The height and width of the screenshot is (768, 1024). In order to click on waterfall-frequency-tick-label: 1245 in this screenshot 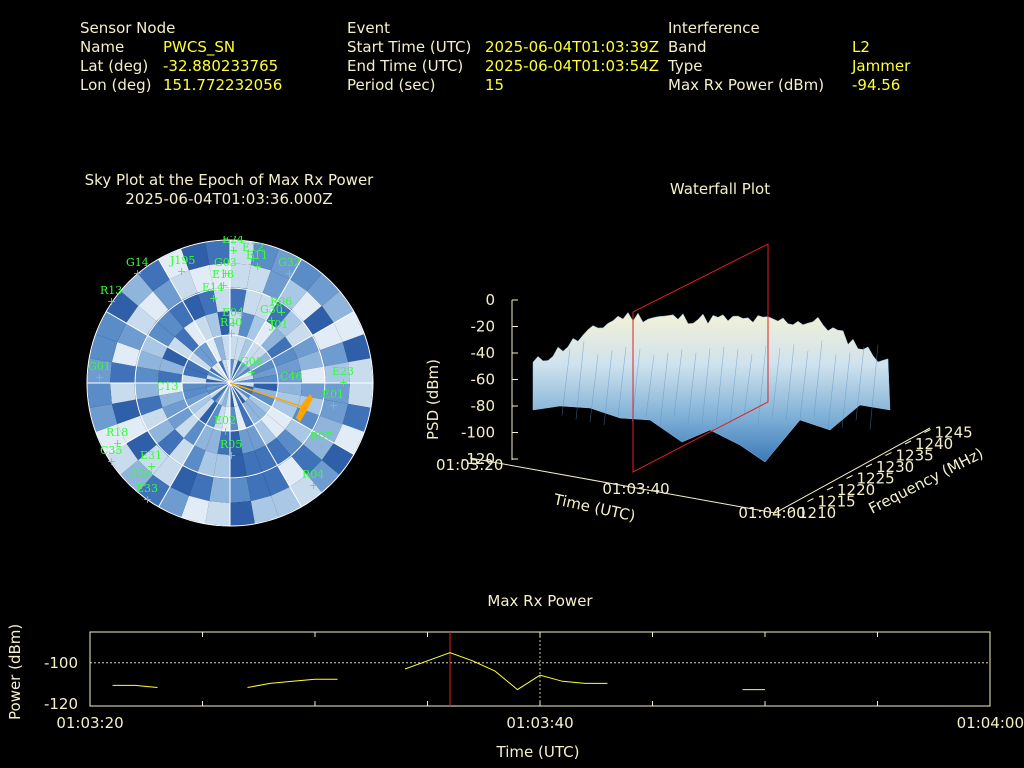, I will do `click(954, 433)`.